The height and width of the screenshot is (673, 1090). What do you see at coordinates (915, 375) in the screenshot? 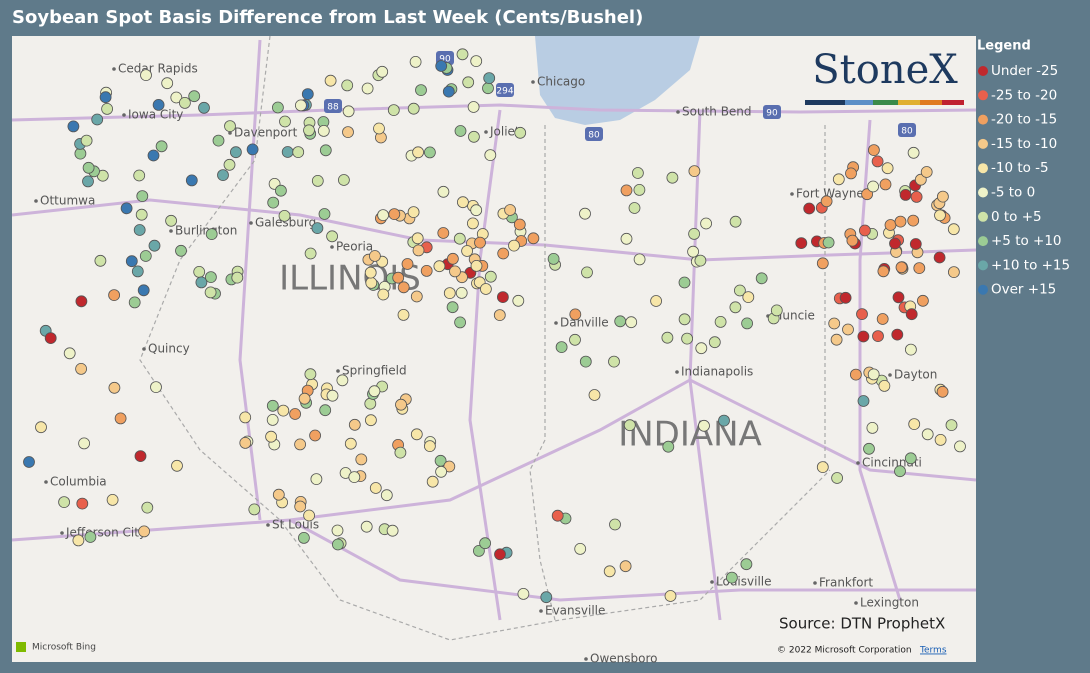
I see `place-label: Dayton` at bounding box center [915, 375].